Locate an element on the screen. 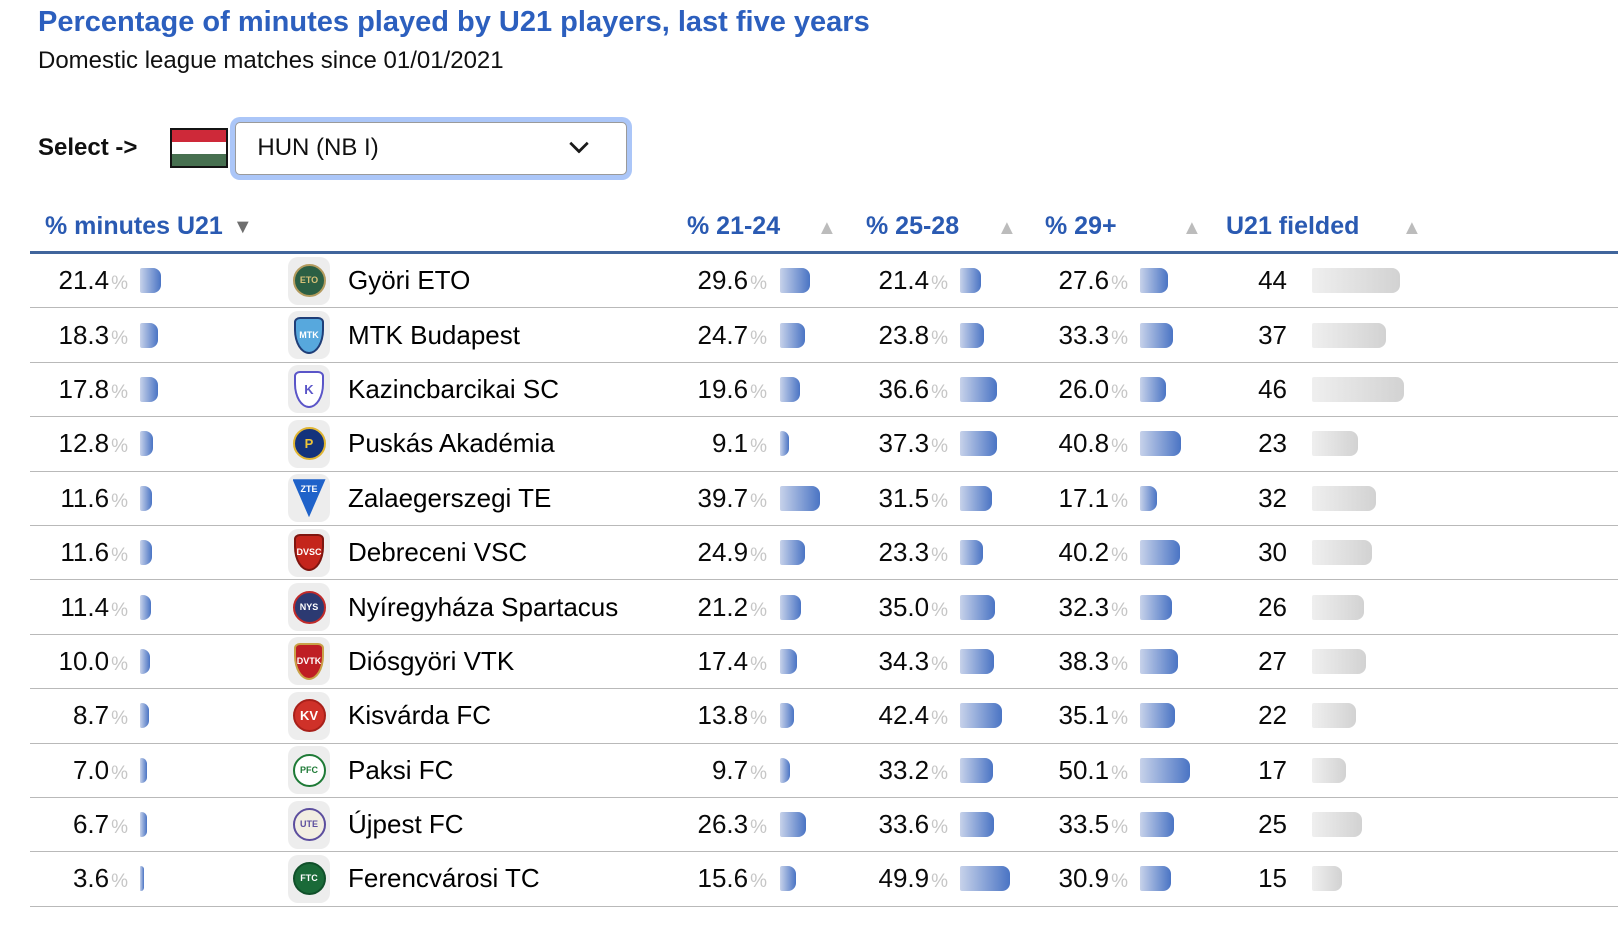 This screenshot has height=936, width=1618. pct-21-24-value: 29.6% is located at coordinates (732, 280).